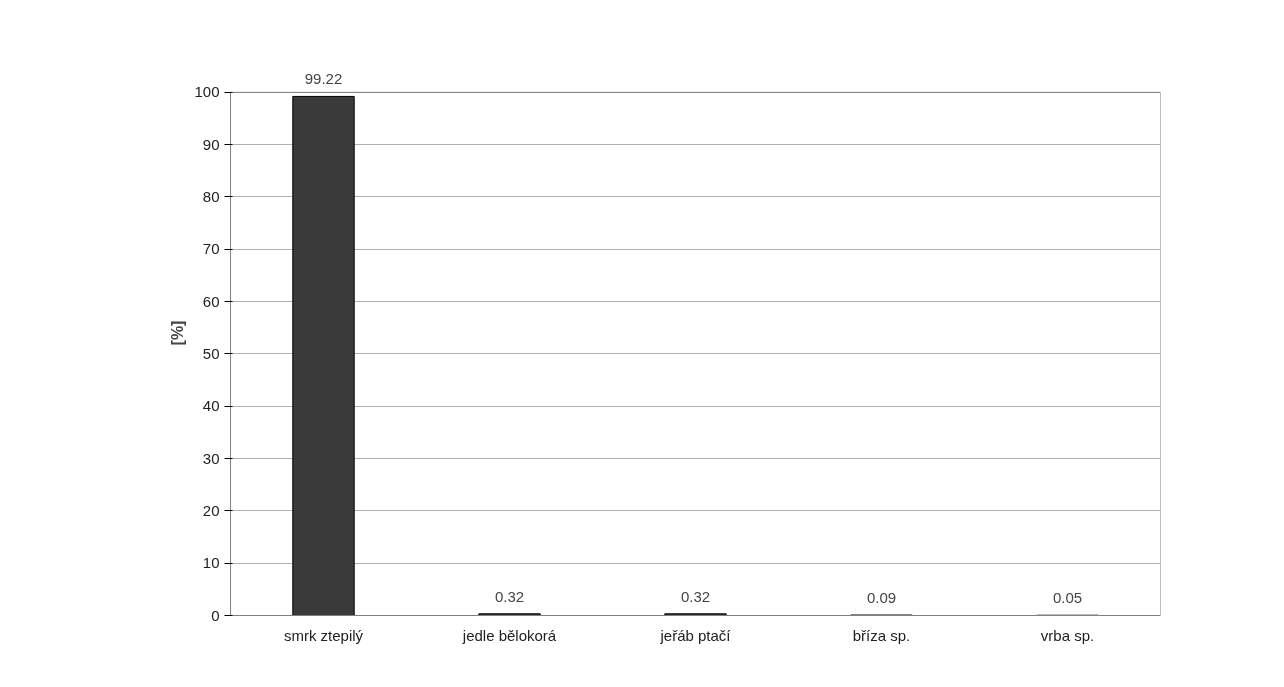 This screenshot has height=687, width=1284. I want to click on y-tick-label: 80, so click(211, 196).